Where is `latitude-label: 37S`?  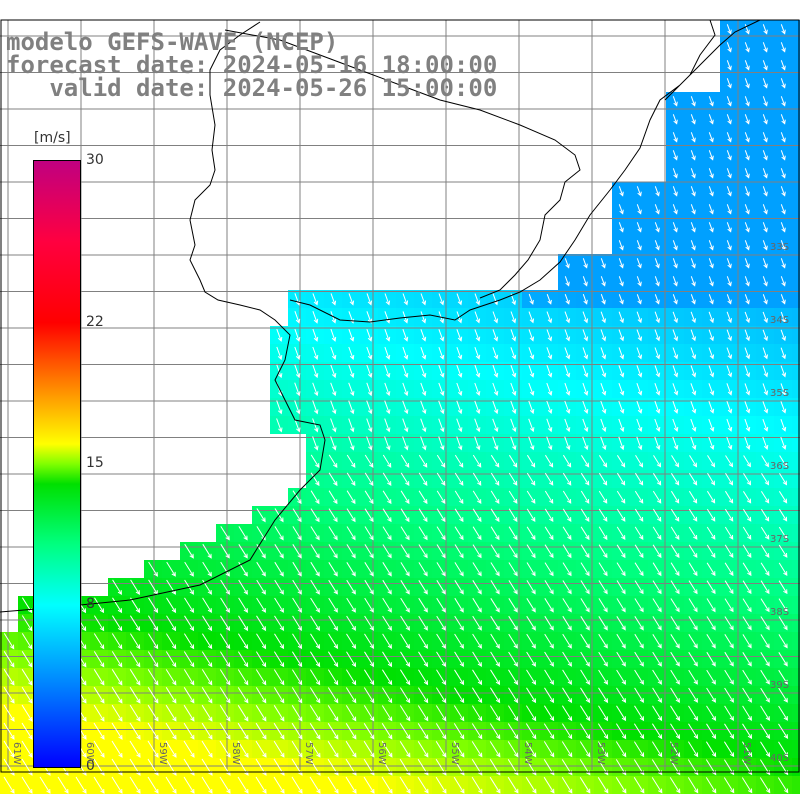 latitude-label: 37S is located at coordinates (780, 539).